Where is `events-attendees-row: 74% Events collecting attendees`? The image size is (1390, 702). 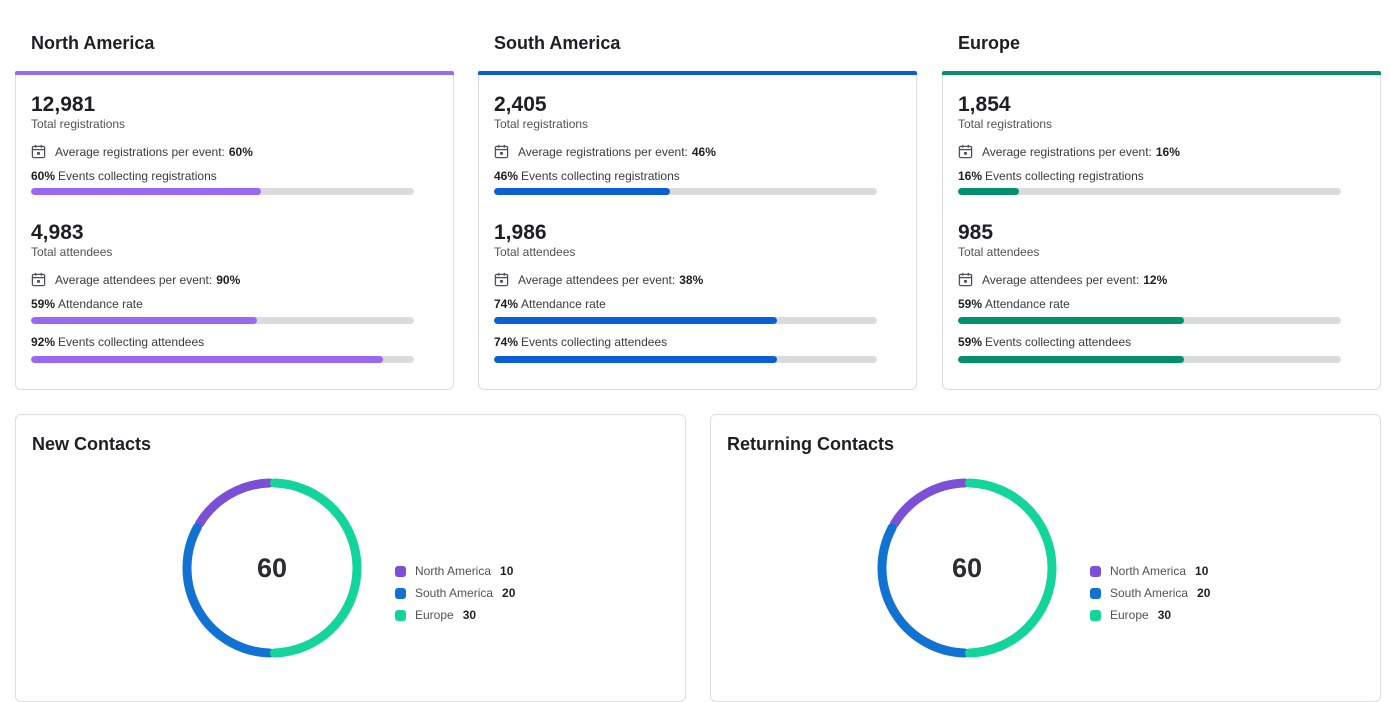
events-attendees-row: 74% Events collecting attendees is located at coordinates (580, 342).